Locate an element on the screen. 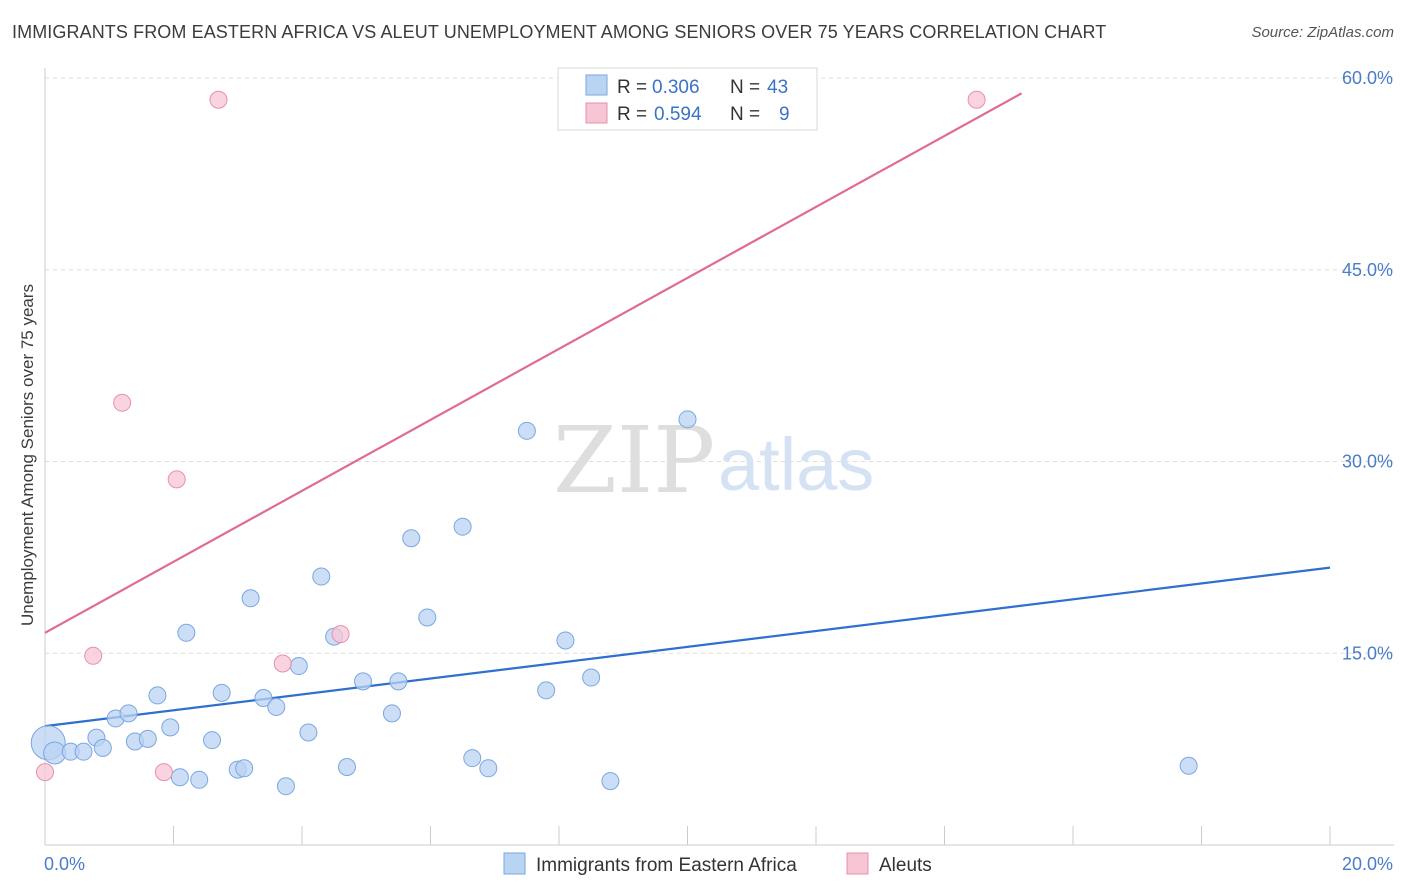 This screenshot has width=1406, height=892. bottom-legend-label-1: Immigrants from Eastern Africa is located at coordinates (666, 865).